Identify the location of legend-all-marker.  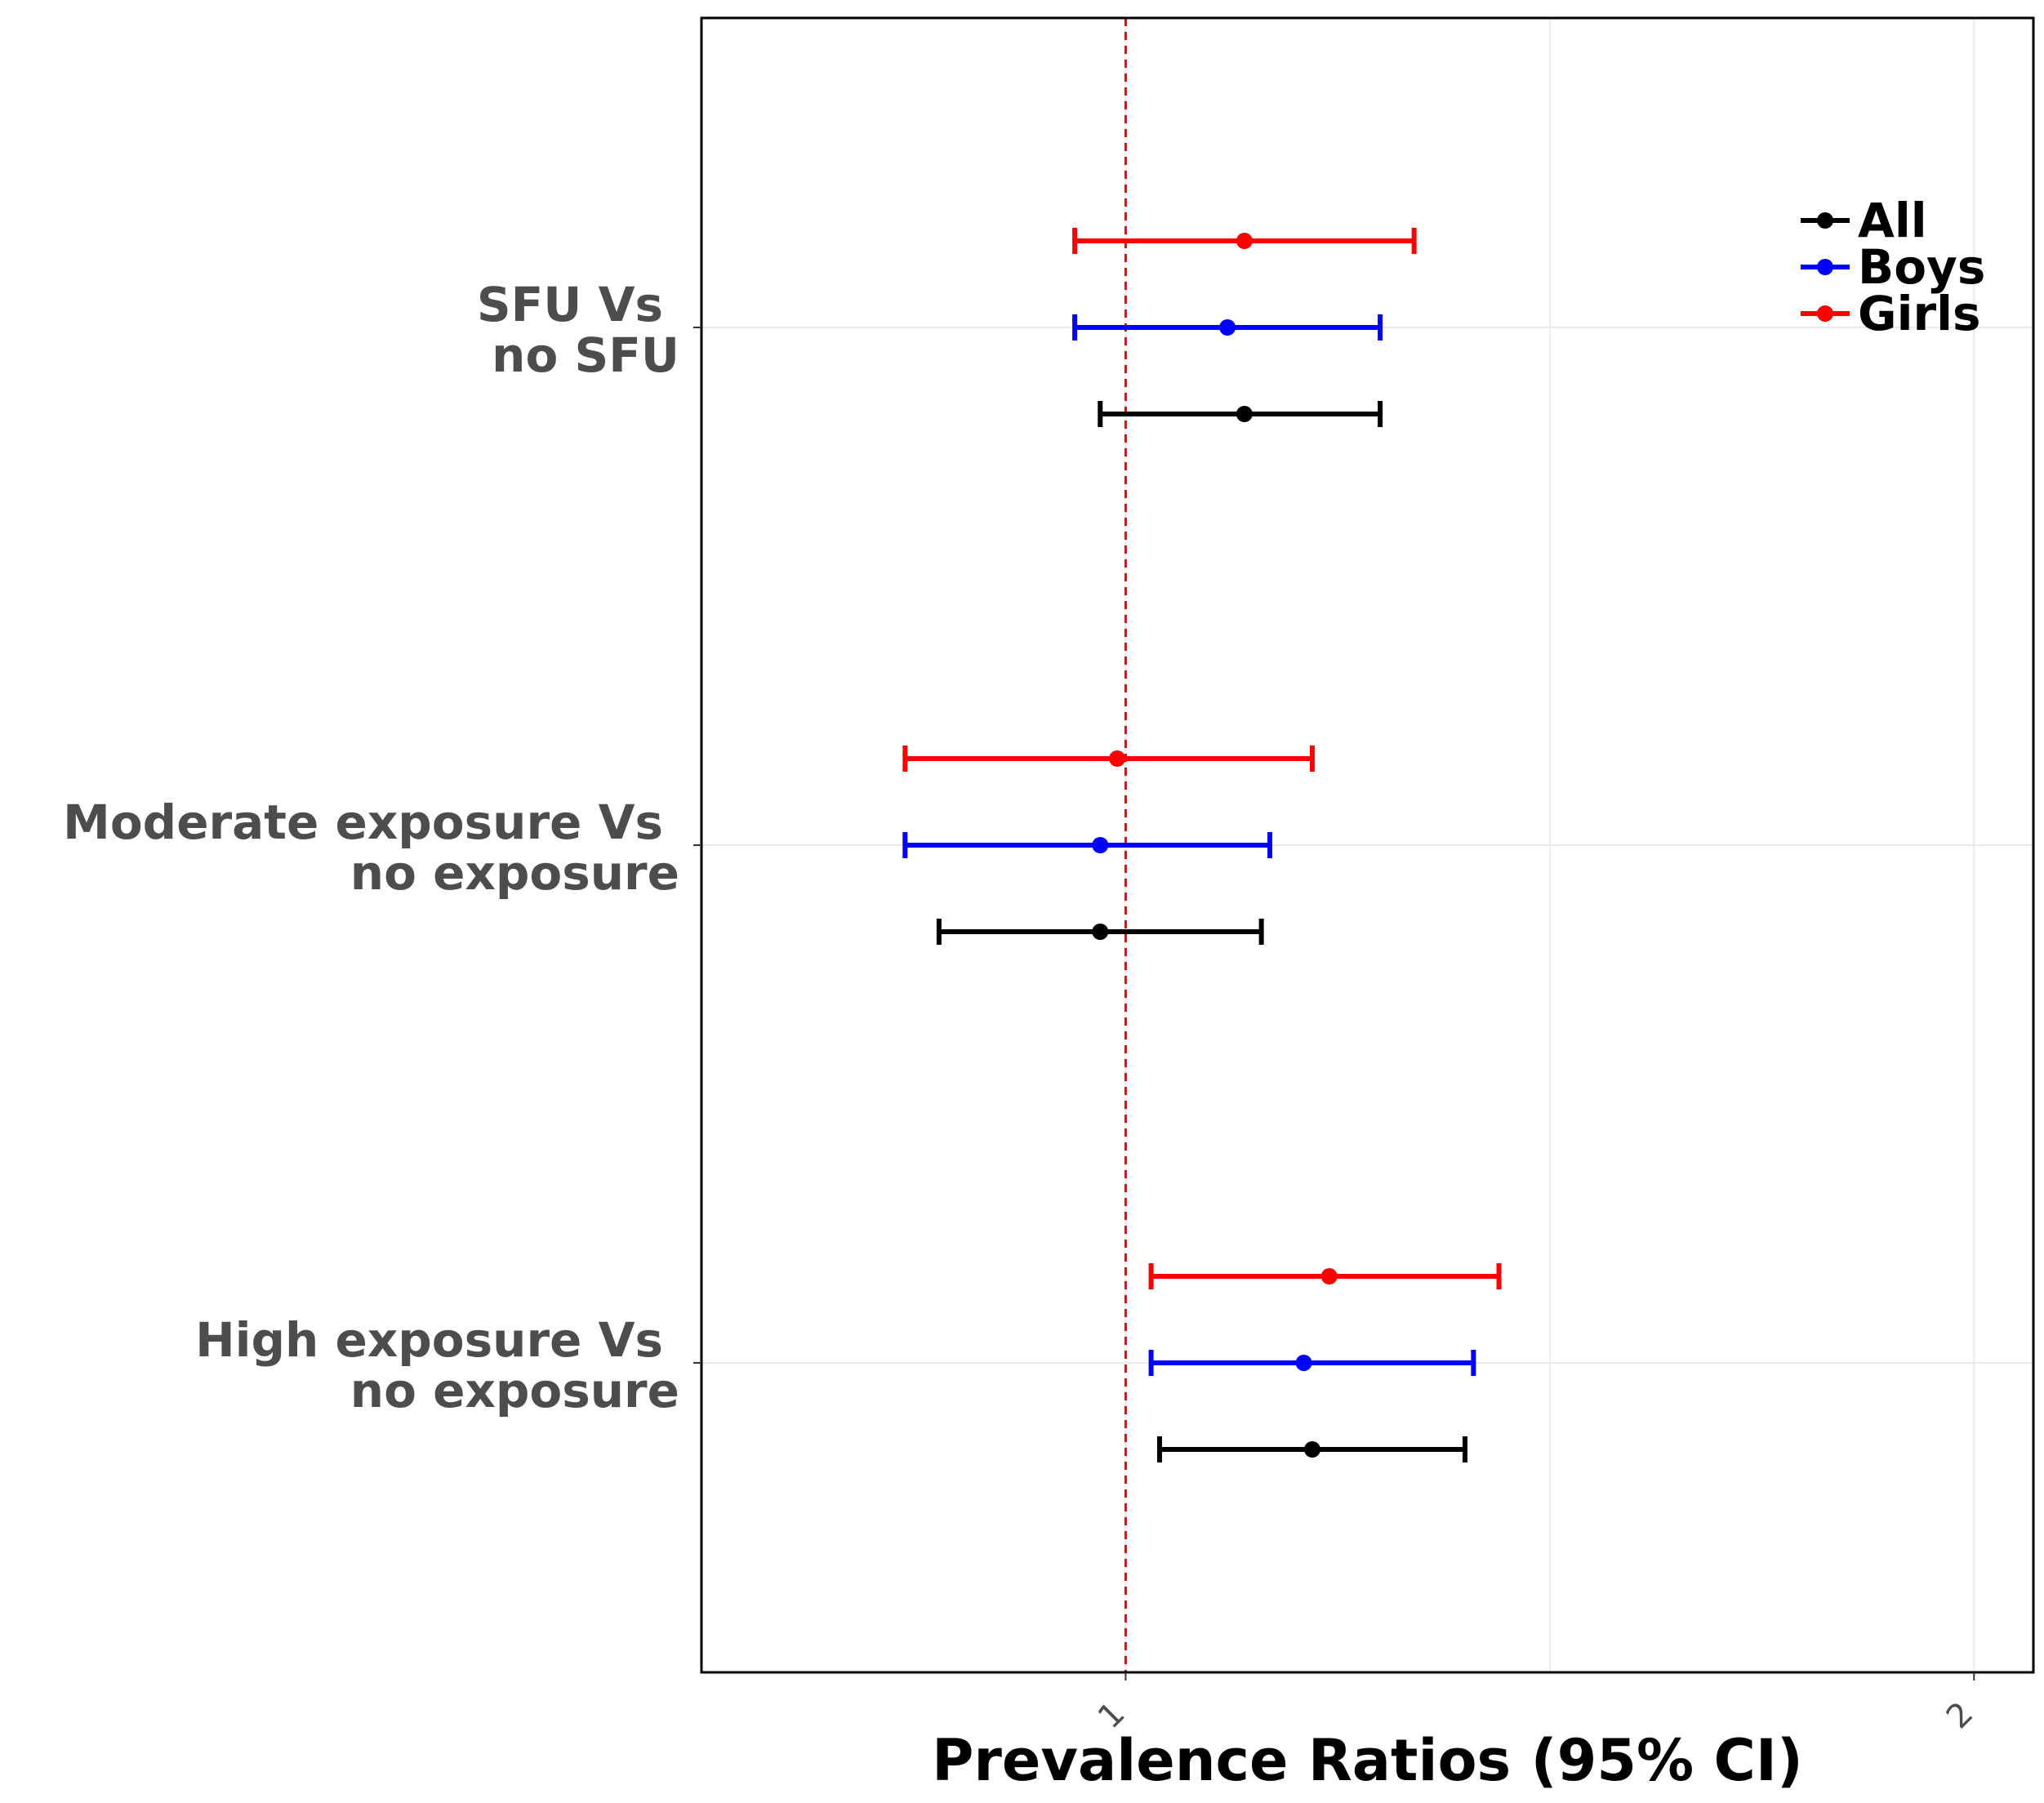
(1825, 221).